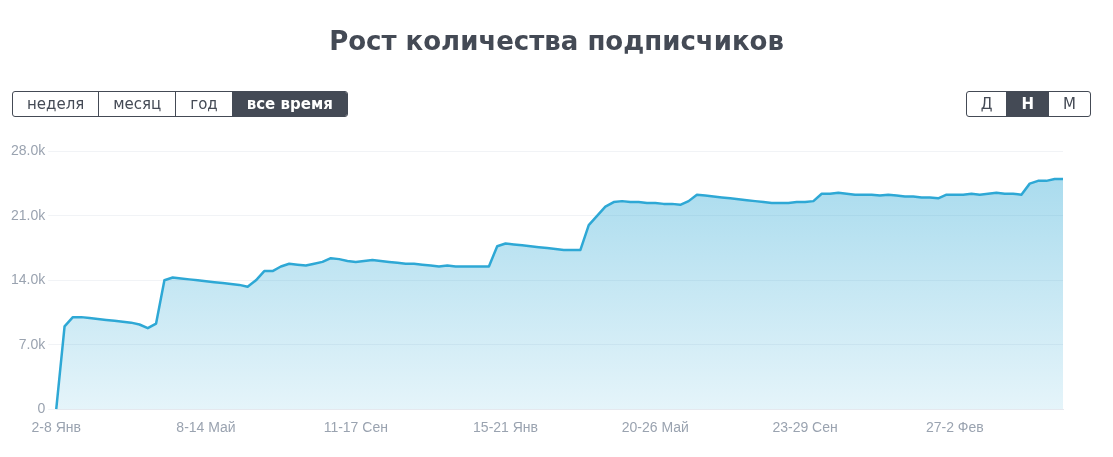  Describe the element at coordinates (206, 427) in the screenshot. I see `x-tick-label: 8-14 Май` at that location.